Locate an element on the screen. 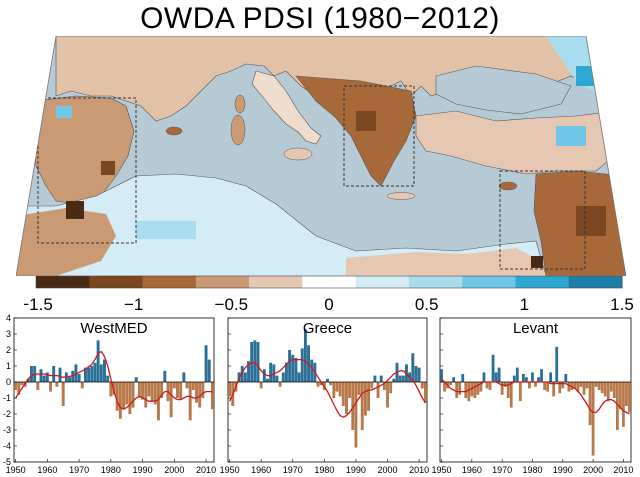 This screenshot has width=640, height=477. colorbar-tick-label: 0 is located at coordinates (328, 304).